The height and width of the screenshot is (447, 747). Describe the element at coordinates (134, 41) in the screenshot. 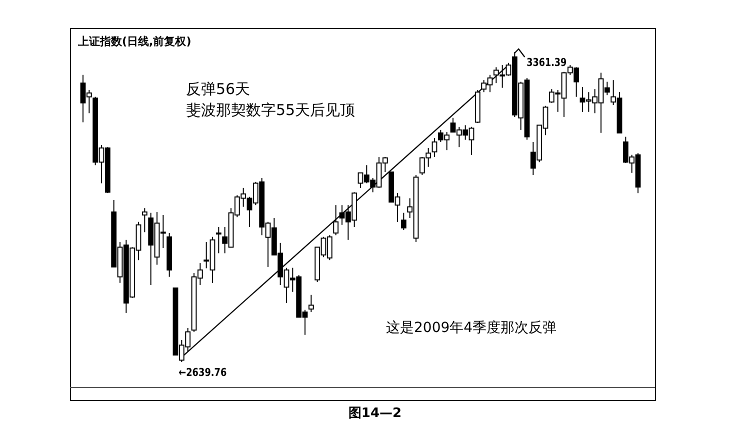

I see `chart-title: 上证指数(日线,前复权)` at that location.